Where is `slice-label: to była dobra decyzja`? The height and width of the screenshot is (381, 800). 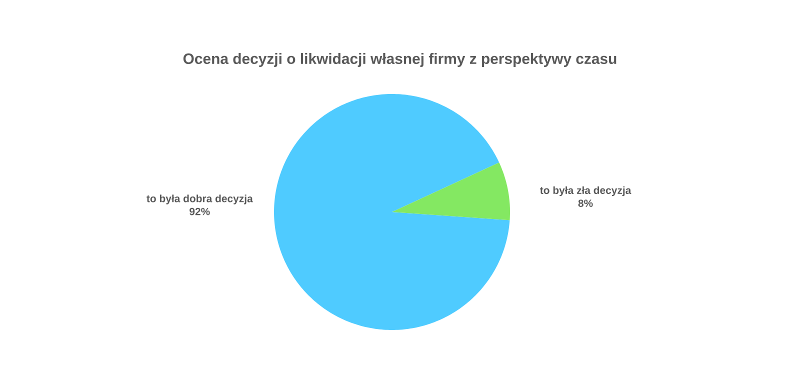
slice-label: to była dobra decyzja is located at coordinates (199, 199).